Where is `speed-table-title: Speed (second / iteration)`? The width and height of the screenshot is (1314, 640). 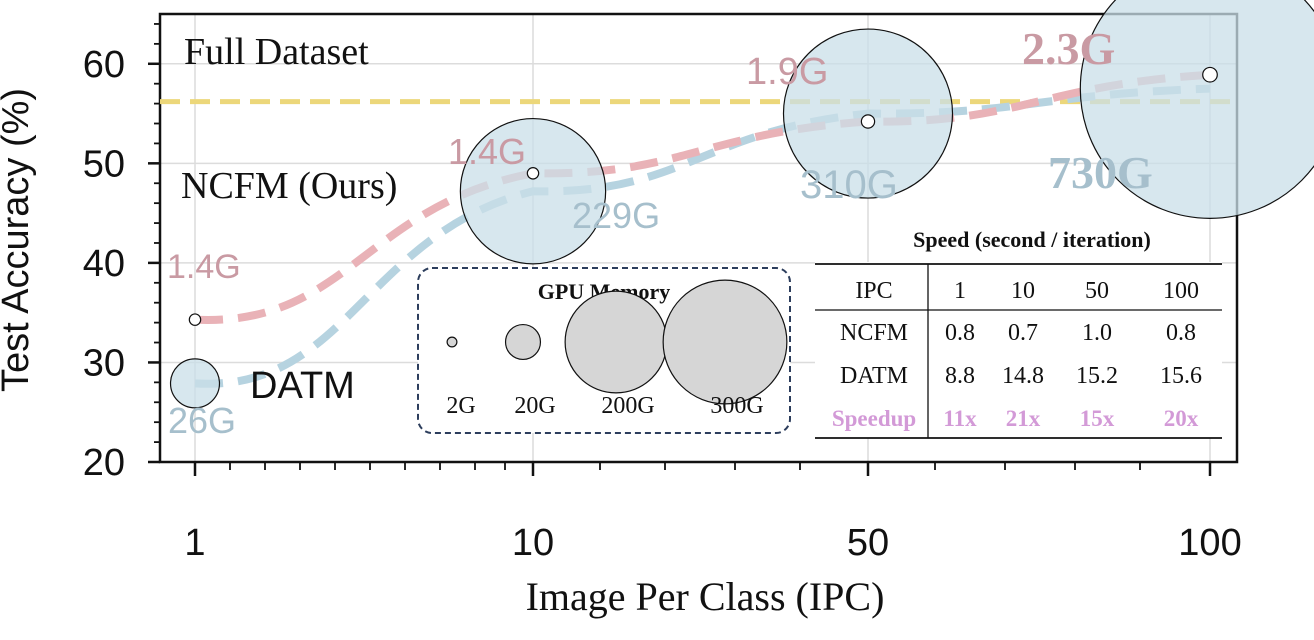
speed-table-title: Speed (second / iteration) is located at coordinates (1032, 239).